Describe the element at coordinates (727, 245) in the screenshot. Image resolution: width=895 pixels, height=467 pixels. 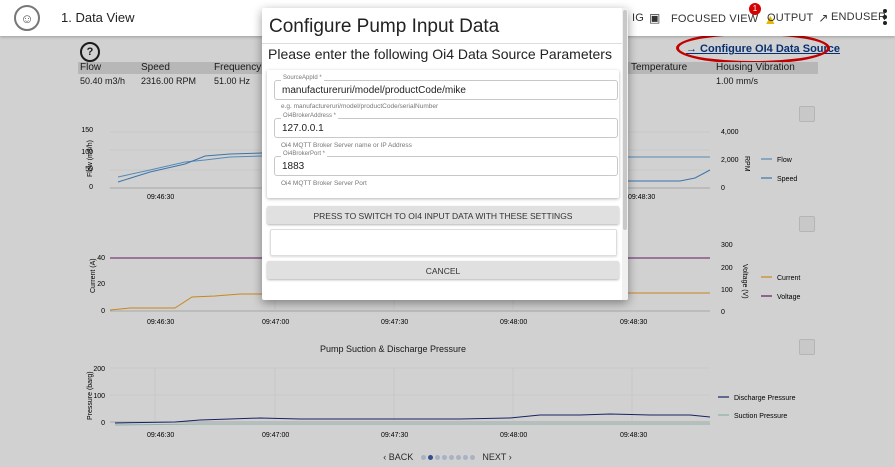
I see `y-right-tick: 300` at that location.